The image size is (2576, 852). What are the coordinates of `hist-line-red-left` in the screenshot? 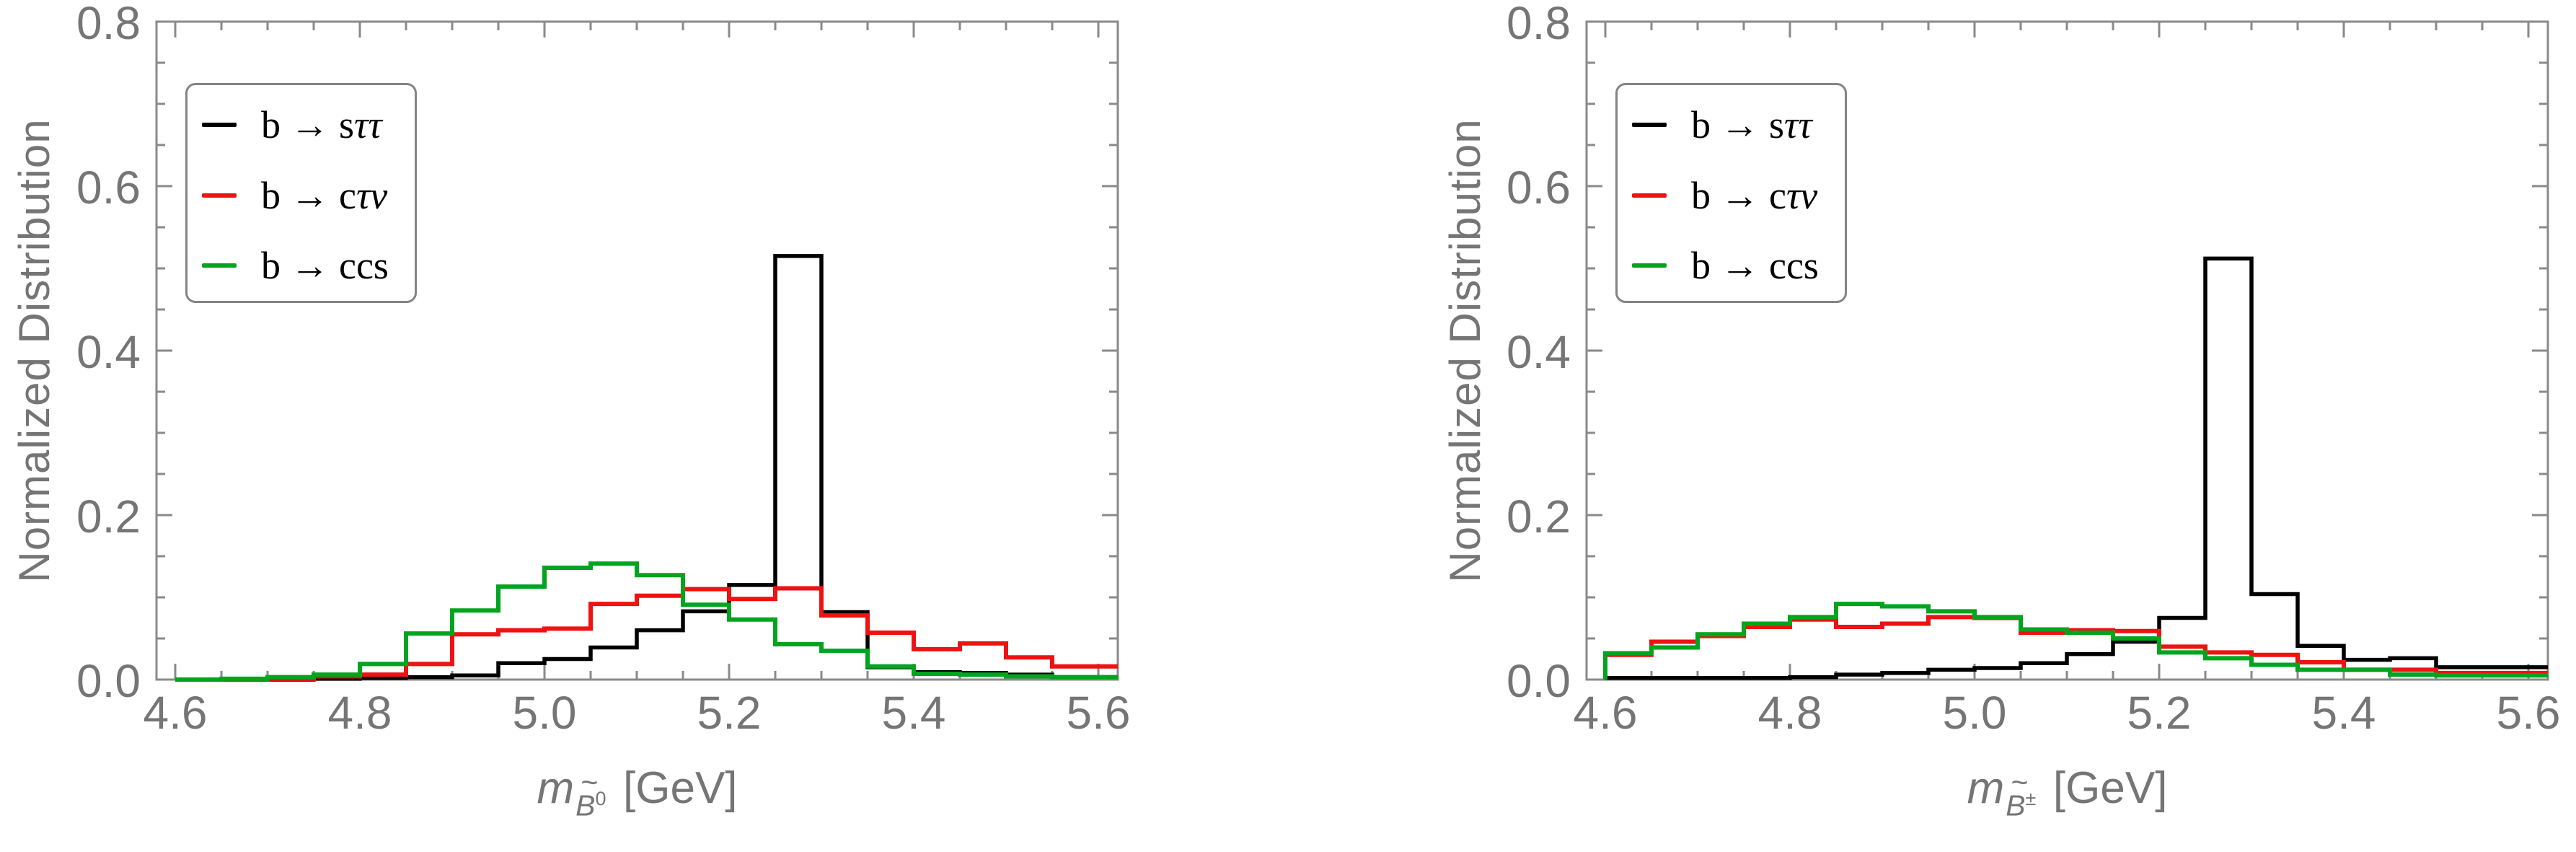 It's located at (646, 634).